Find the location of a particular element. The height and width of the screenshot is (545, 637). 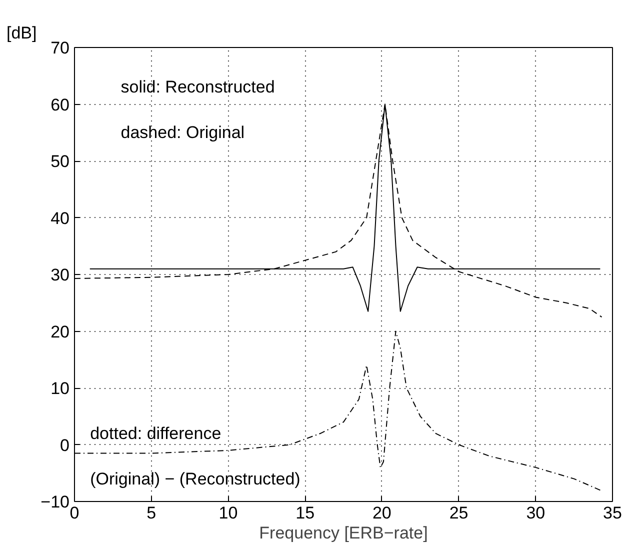

y-axis-title: [dB] is located at coordinates (21, 33).